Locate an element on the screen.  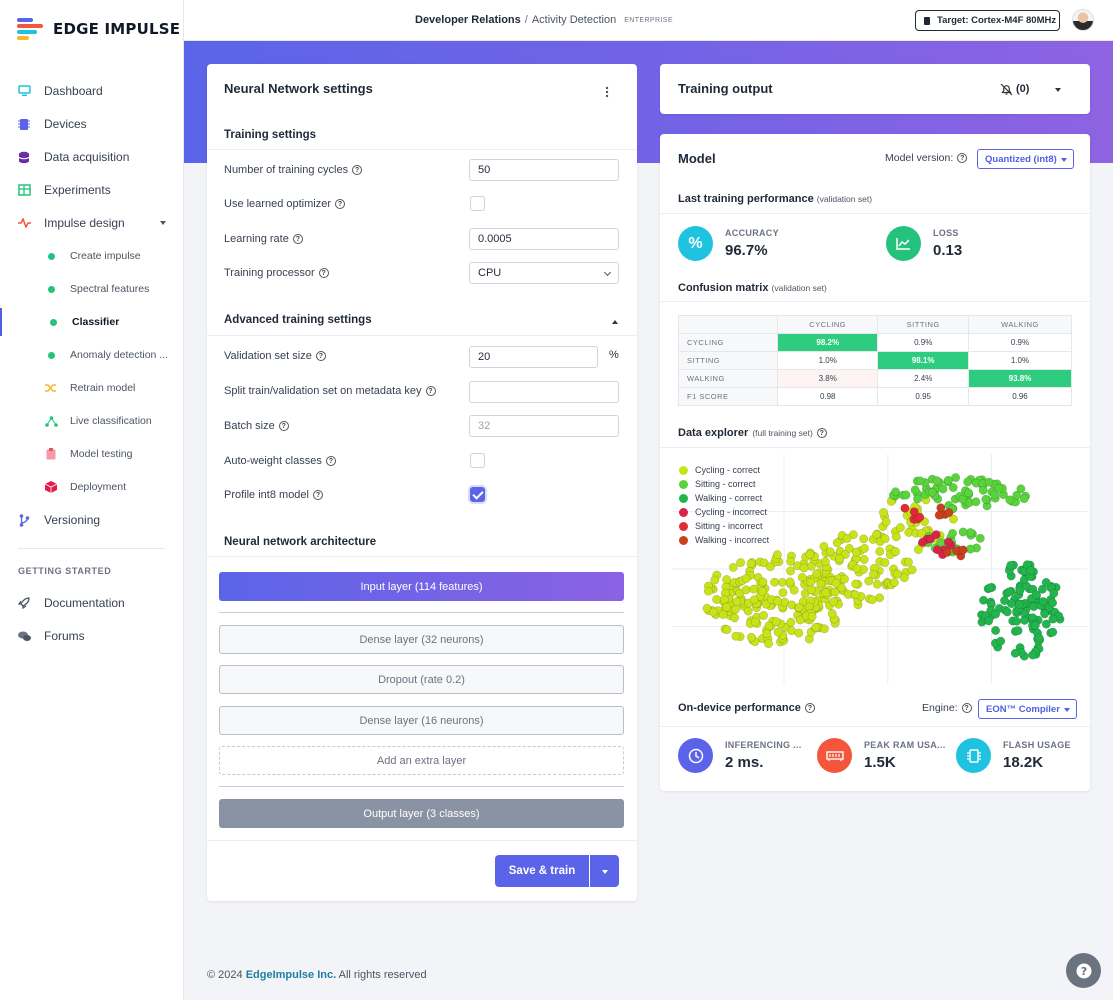
dense-layer-32: Dense layer (32 neurons) is located at coordinates (421, 639).